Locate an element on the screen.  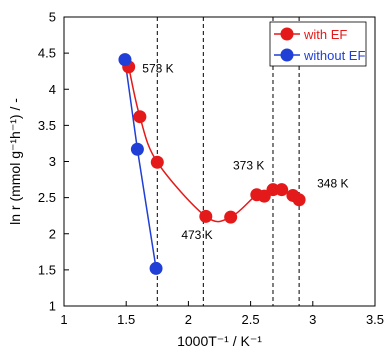
x-tick-label: 3.5 is located at coordinates (375, 319).